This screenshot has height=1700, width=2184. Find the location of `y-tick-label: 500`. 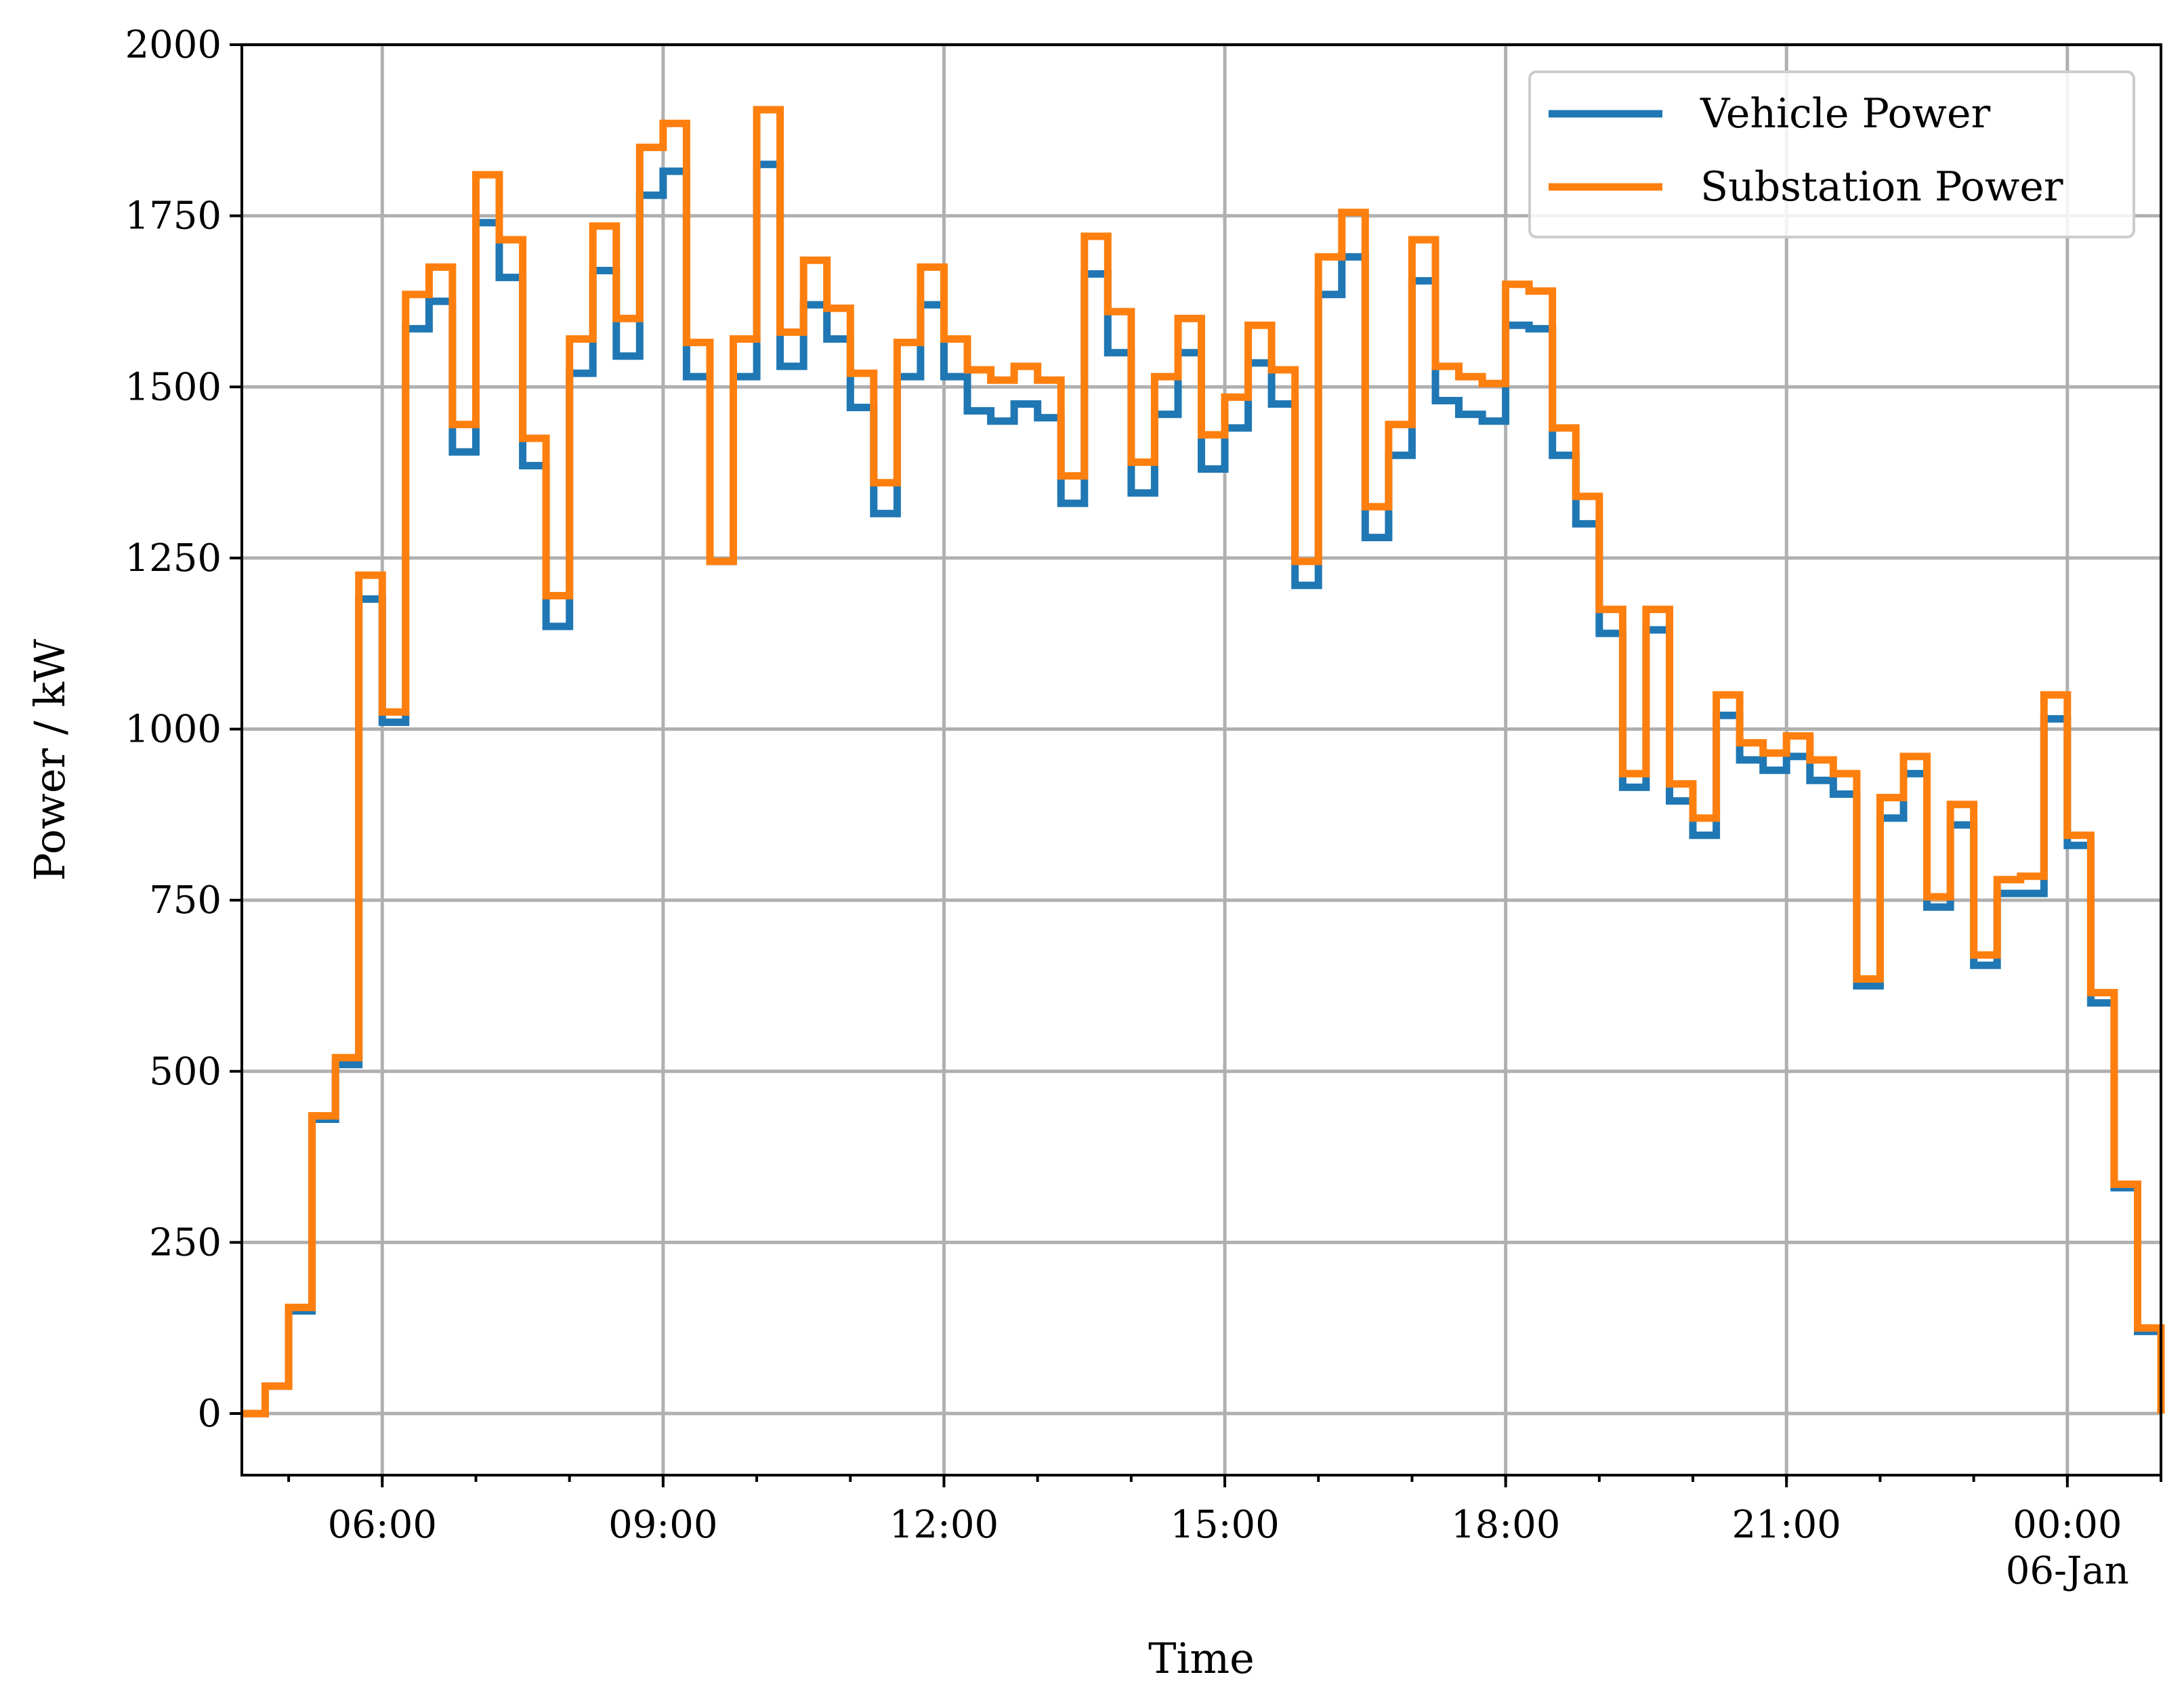

y-tick-label: 500 is located at coordinates (185, 1072).